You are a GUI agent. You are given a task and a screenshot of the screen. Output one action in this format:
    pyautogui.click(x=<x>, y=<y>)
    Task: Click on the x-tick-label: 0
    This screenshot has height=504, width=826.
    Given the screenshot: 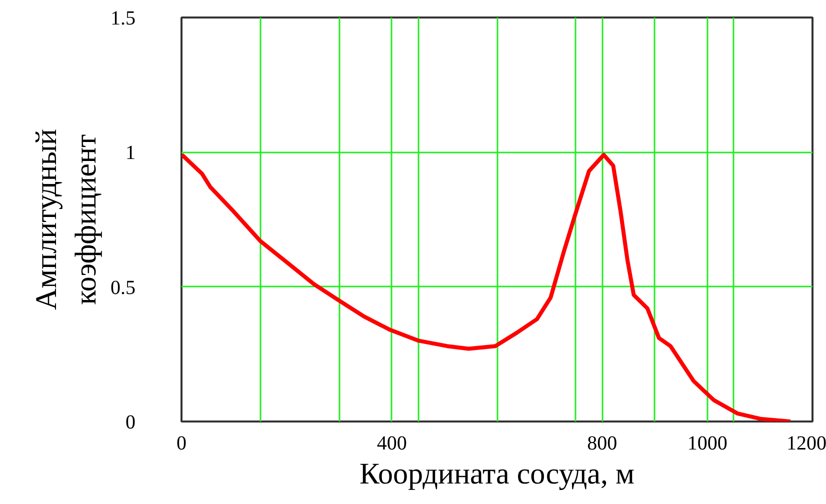 What is the action you would take?
    pyautogui.click(x=181, y=443)
    